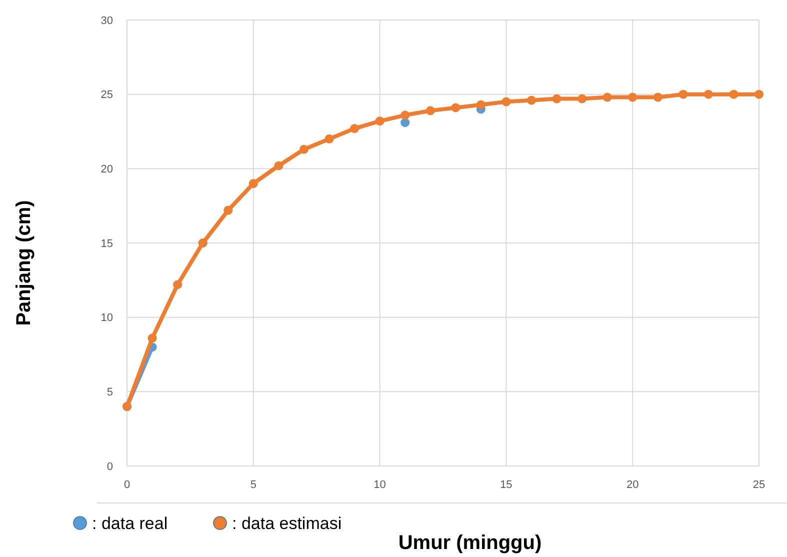  What do you see at coordinates (106, 318) in the screenshot?
I see `y-tick-label: 10` at bounding box center [106, 318].